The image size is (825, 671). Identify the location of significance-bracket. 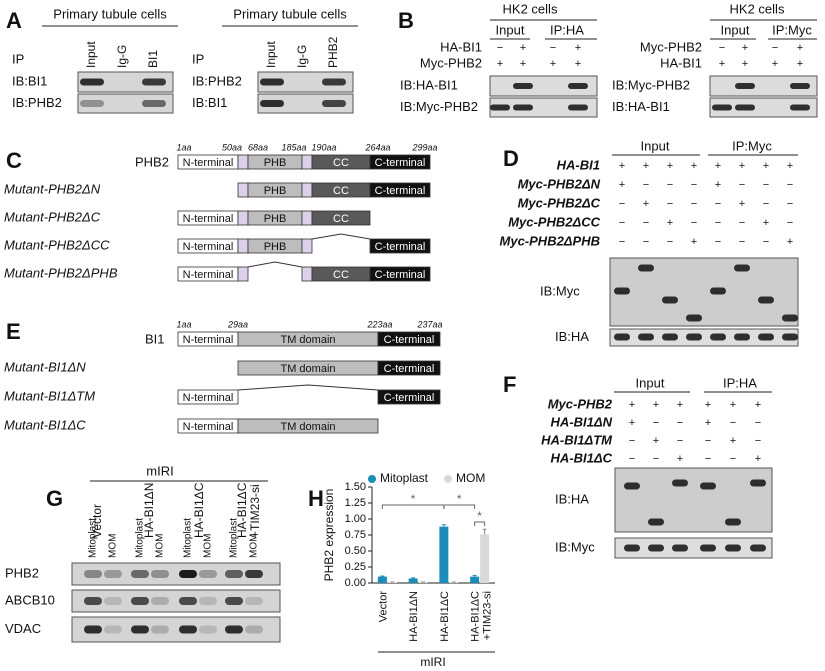
(459, 506).